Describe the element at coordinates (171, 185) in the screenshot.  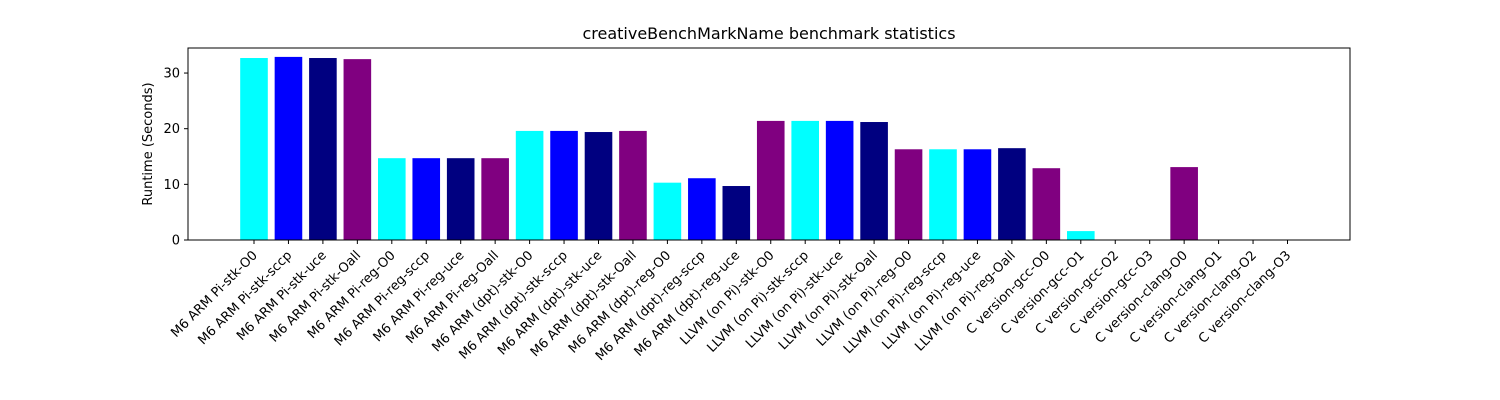
I see `y-tick-label: 10` at that location.